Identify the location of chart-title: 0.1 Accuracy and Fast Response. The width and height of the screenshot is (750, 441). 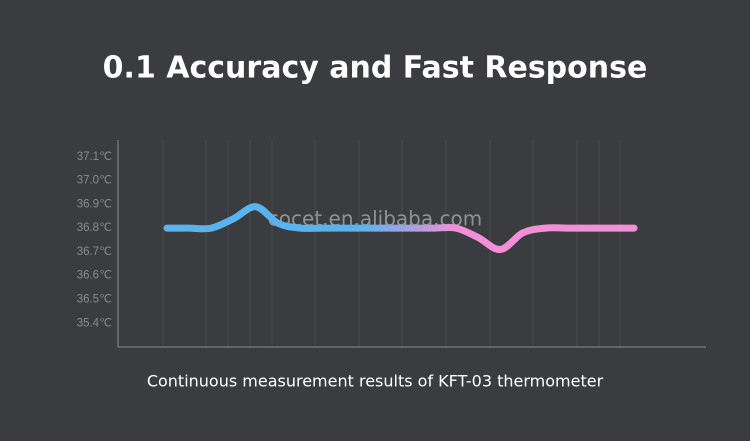
(375, 68).